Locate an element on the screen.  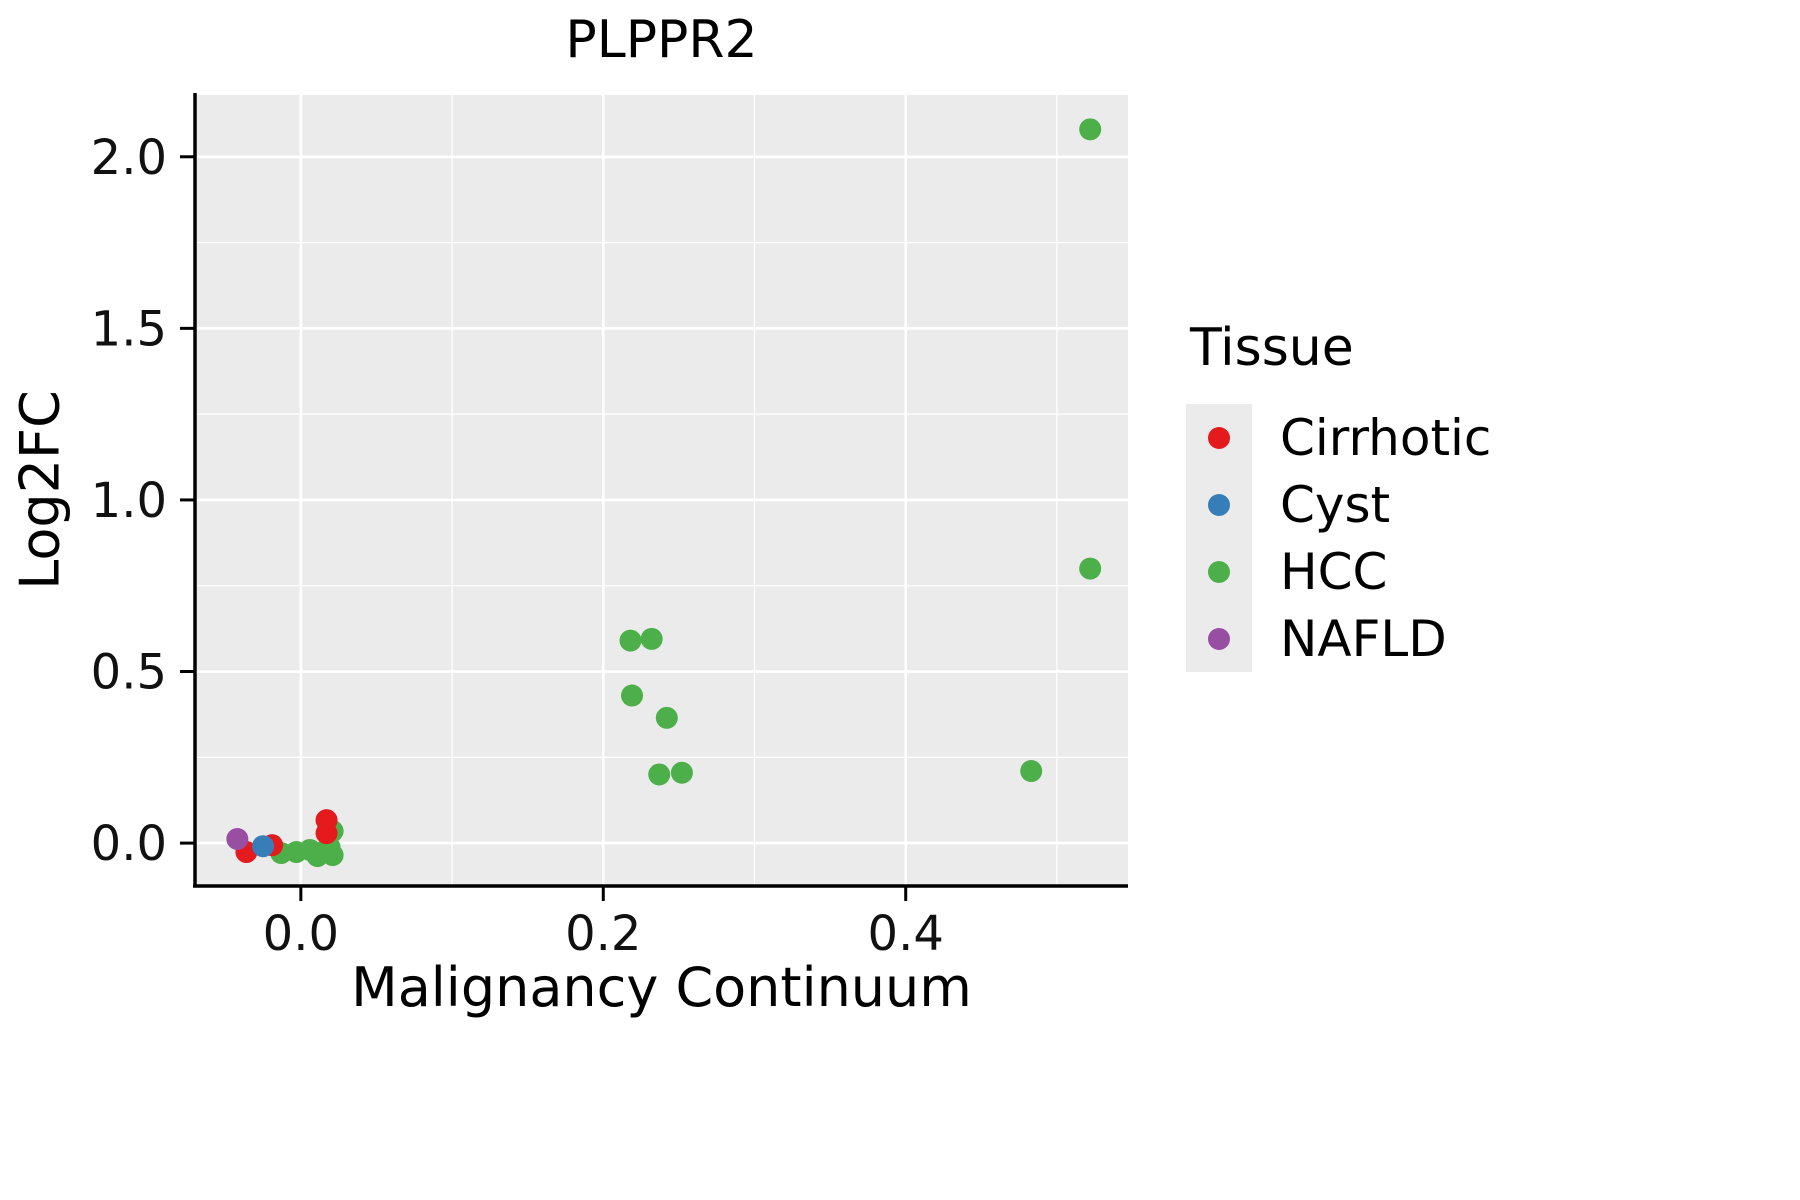
data-point-nafld is located at coordinates (237, 838).